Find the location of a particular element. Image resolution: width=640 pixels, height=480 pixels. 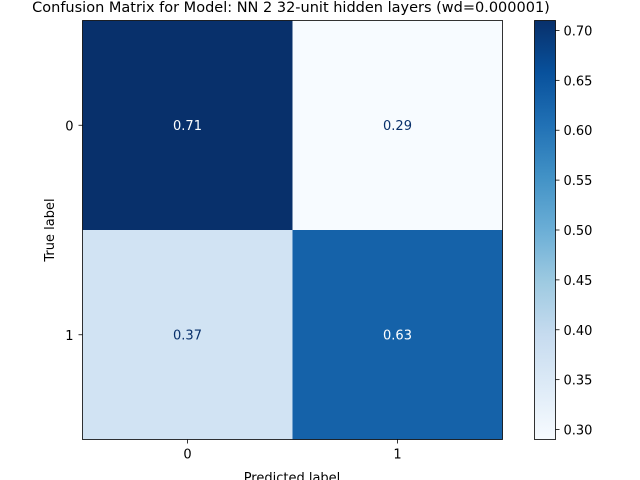

x-tick-label: 0 is located at coordinates (187, 455).